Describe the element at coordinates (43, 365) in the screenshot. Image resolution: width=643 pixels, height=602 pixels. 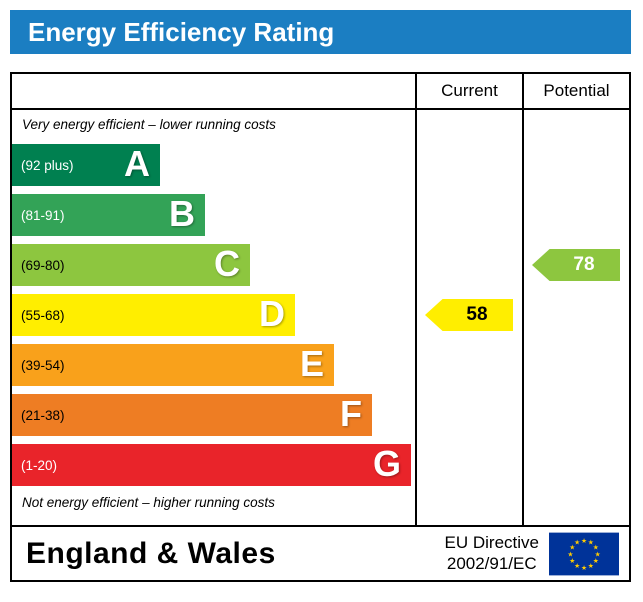
I see `band-range-label: (39-54)` at that location.